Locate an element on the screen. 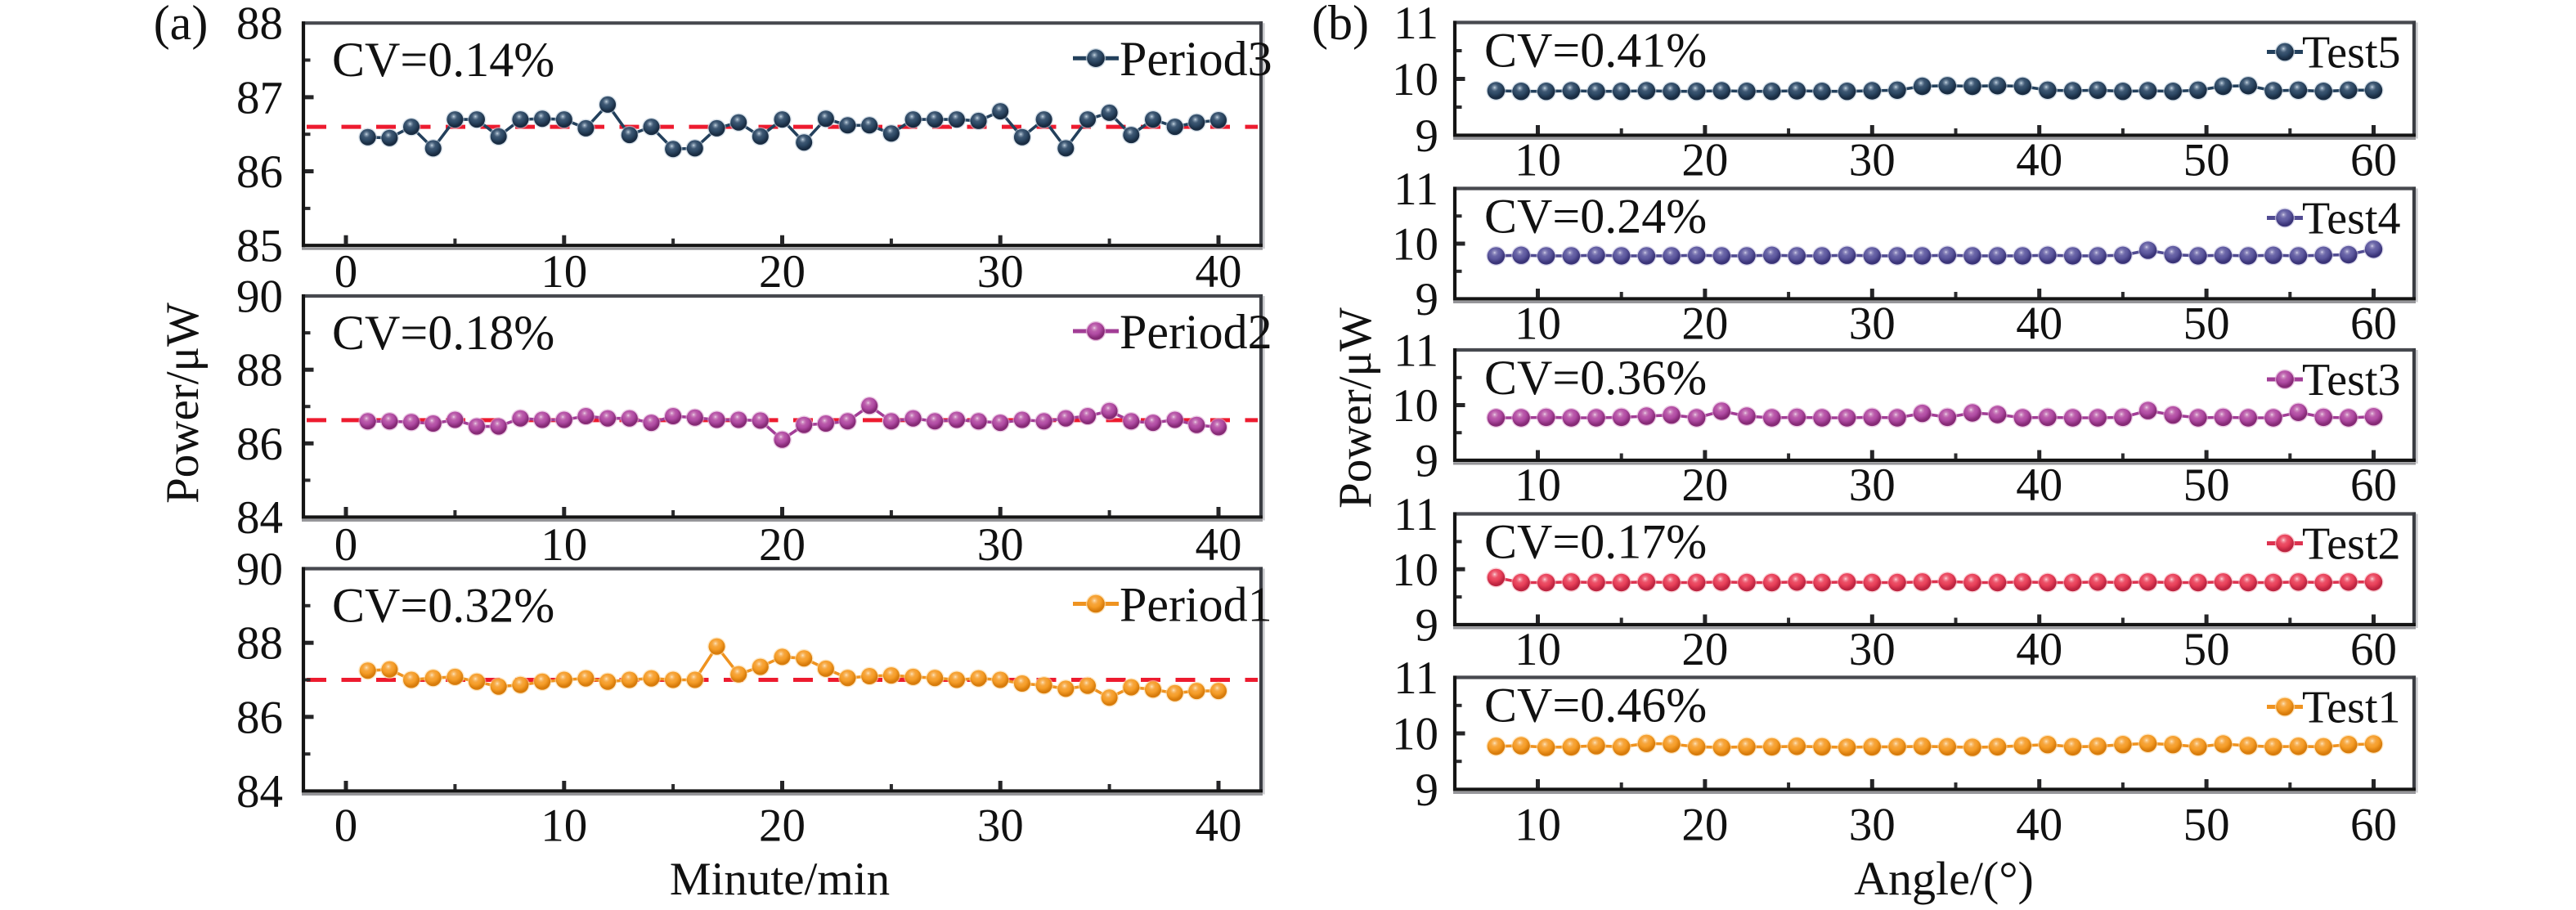 The height and width of the screenshot is (910, 2576). svg-text: CV=0.24% is located at coordinates (1596, 217).